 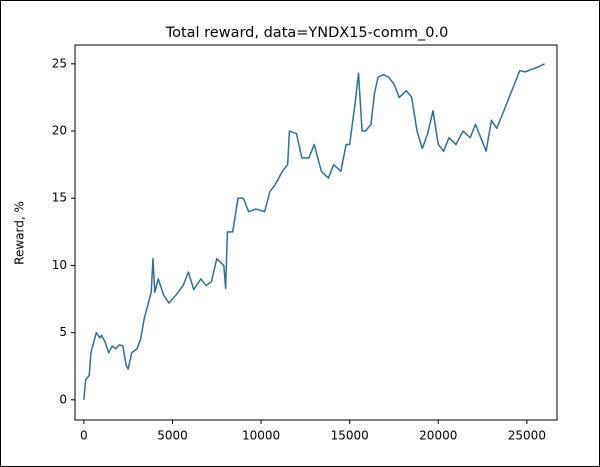 I want to click on x-tick-label: 20000, so click(x=438, y=436).